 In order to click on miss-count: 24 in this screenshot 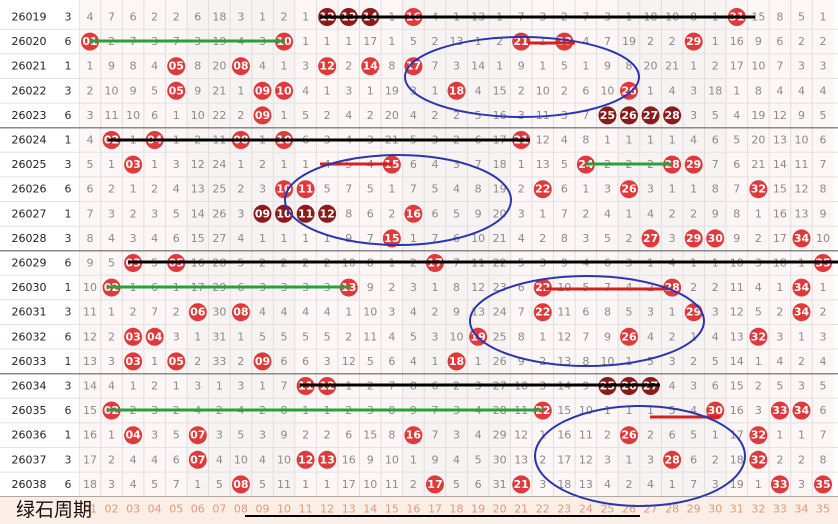, I will do `click(500, 312)`.